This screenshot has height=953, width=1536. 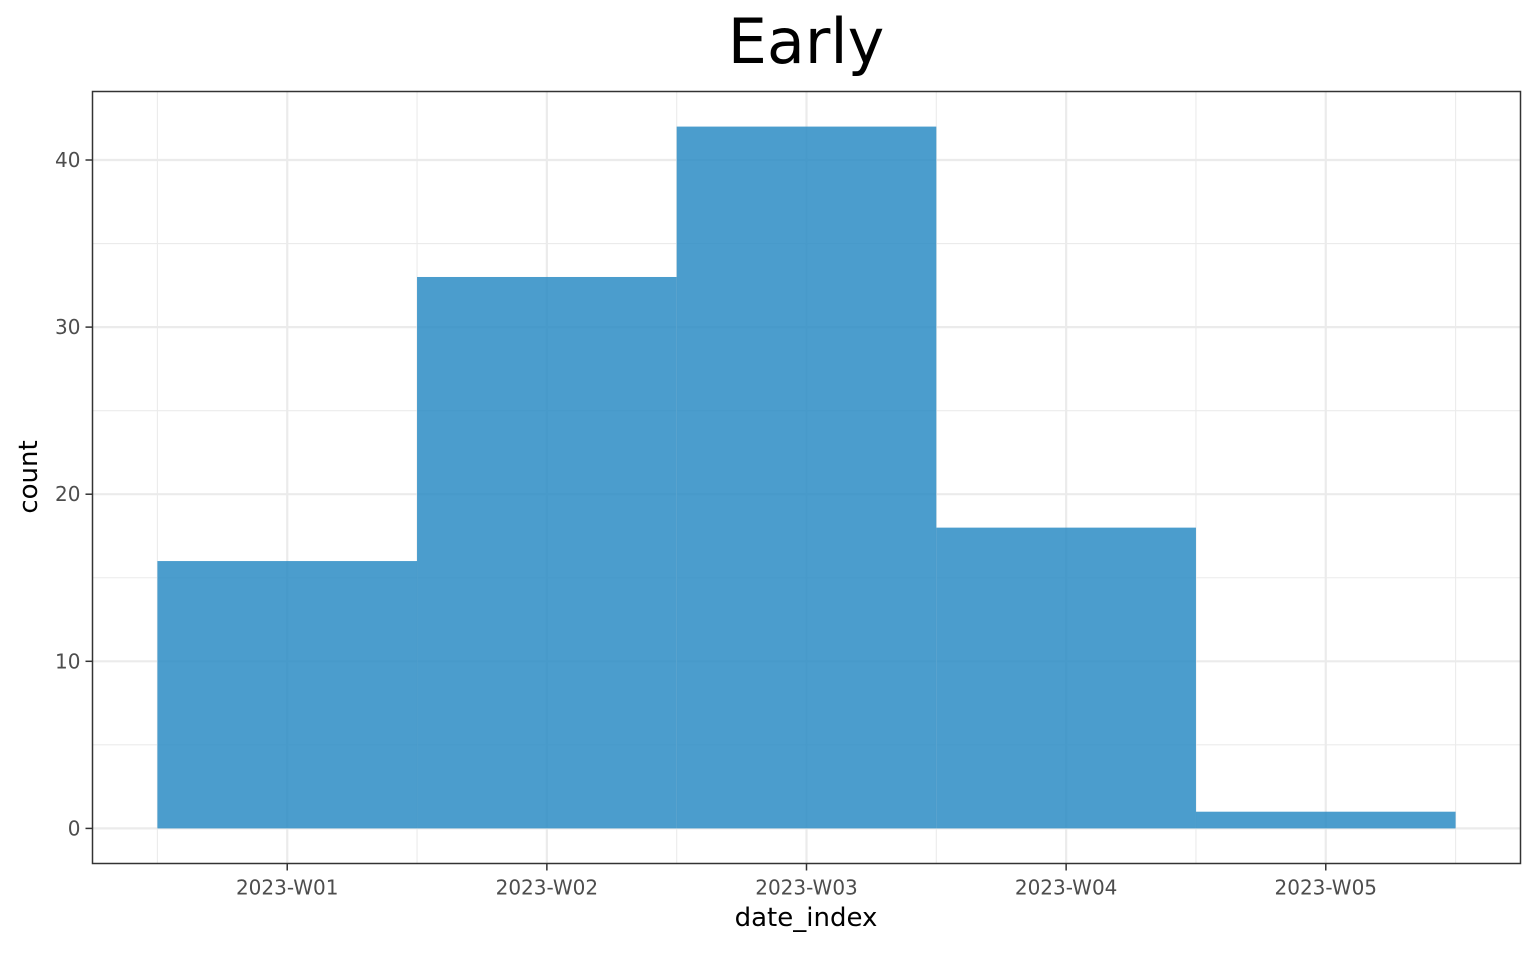 What do you see at coordinates (67, 160) in the screenshot?
I see `y-tick-label: 40` at bounding box center [67, 160].